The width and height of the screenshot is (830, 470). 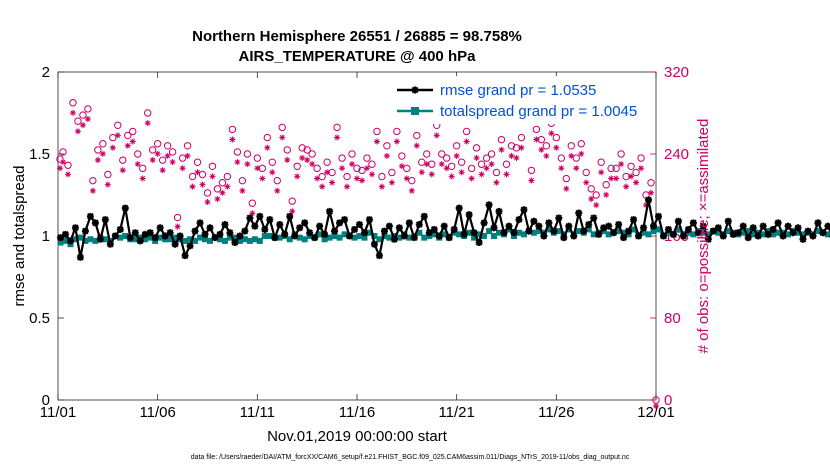 I want to click on y-tick-label: 1, so click(x=46, y=236).